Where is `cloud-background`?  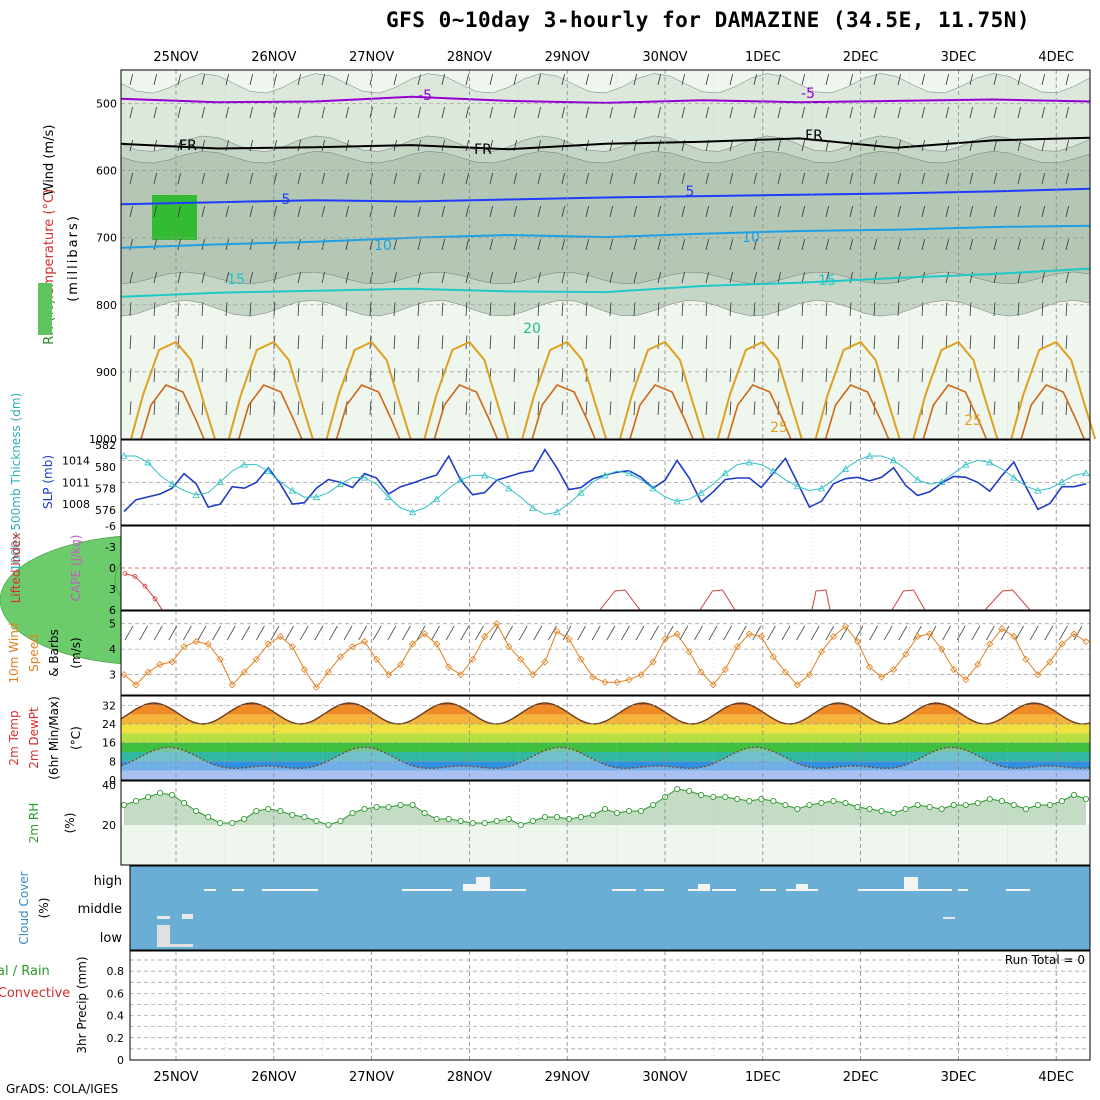
cloud-background is located at coordinates (610, 908).